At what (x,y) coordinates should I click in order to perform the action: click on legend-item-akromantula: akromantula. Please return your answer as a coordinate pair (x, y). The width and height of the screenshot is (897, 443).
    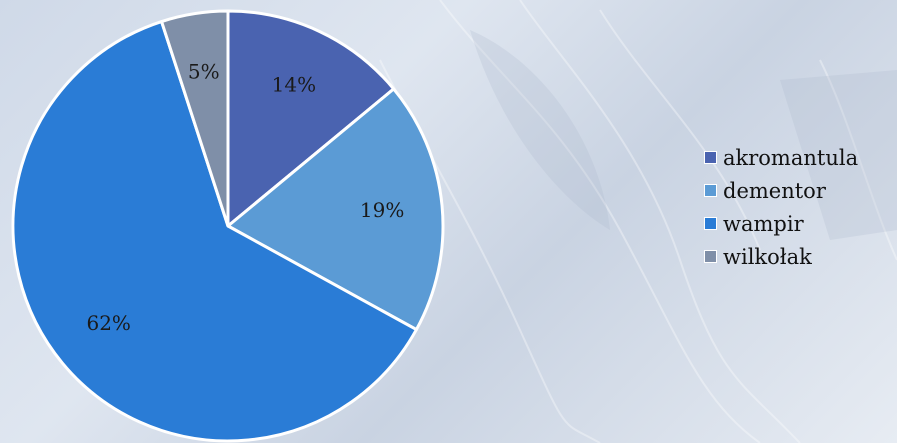
    Looking at the image, I should click on (799, 157).